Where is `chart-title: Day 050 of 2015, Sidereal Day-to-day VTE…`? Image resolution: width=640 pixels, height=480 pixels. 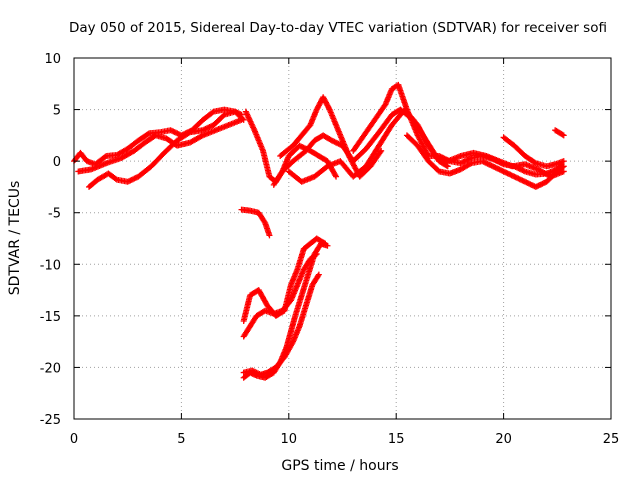
chart-title: Day 050 of 2015, Sidereal Day-to-day VTE… is located at coordinates (338, 28).